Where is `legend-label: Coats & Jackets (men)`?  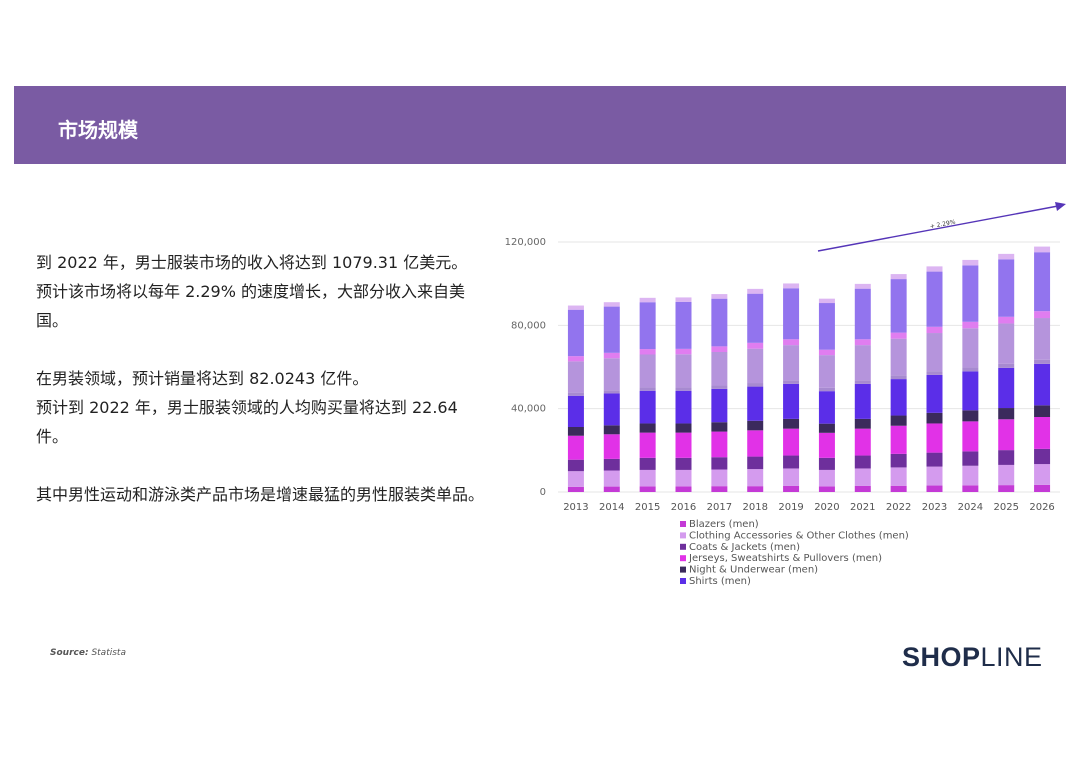
legend-label: Coats & Jackets (men) is located at coordinates (744, 547).